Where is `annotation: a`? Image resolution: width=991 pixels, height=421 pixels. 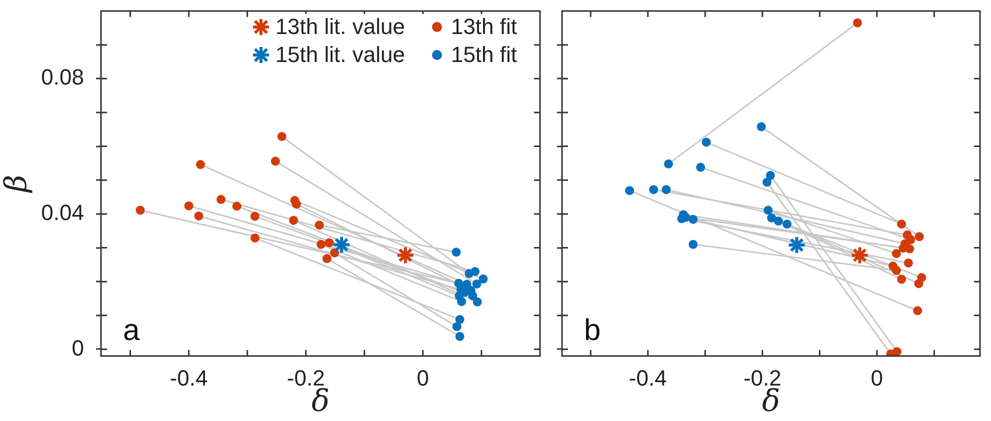
annotation: a is located at coordinates (131, 330).